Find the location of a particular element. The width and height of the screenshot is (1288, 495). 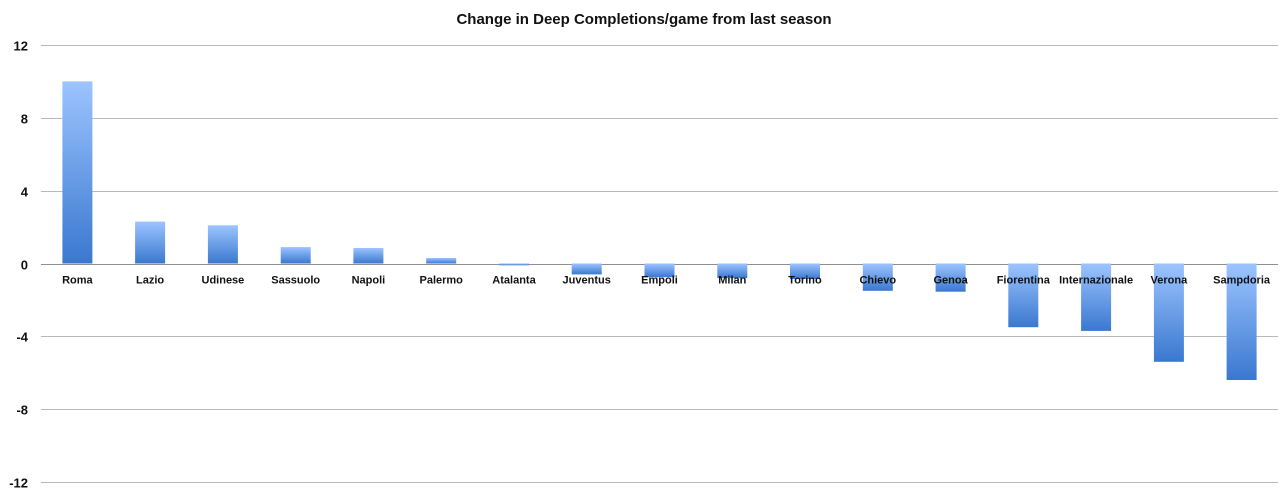

y-tick-label: 4 is located at coordinates (25, 192).